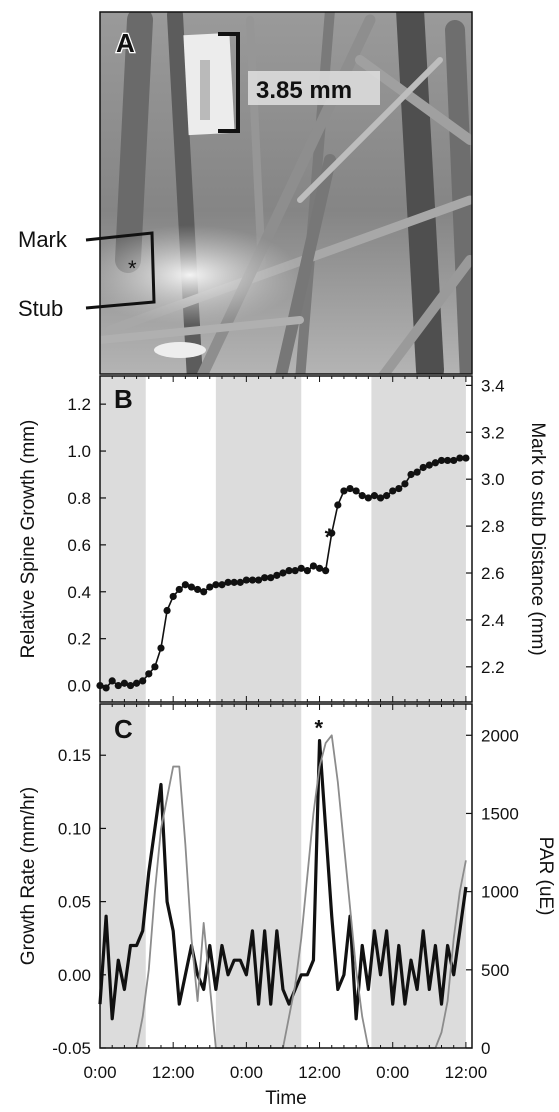 This screenshot has width=559, height=1112. Describe the element at coordinates (74, 755) in the screenshot. I see `y-tick-label: 0.15` at that location.